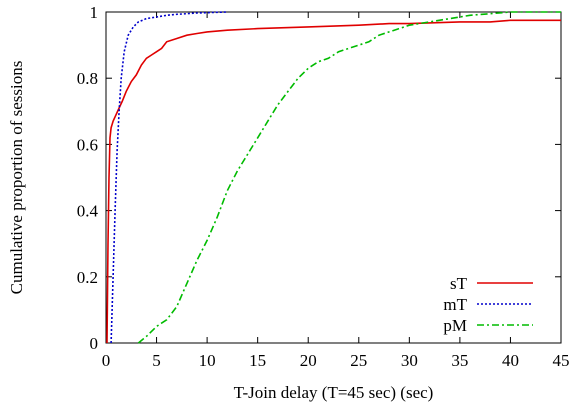  I want to click on x-tick-label: 5, so click(156, 360).